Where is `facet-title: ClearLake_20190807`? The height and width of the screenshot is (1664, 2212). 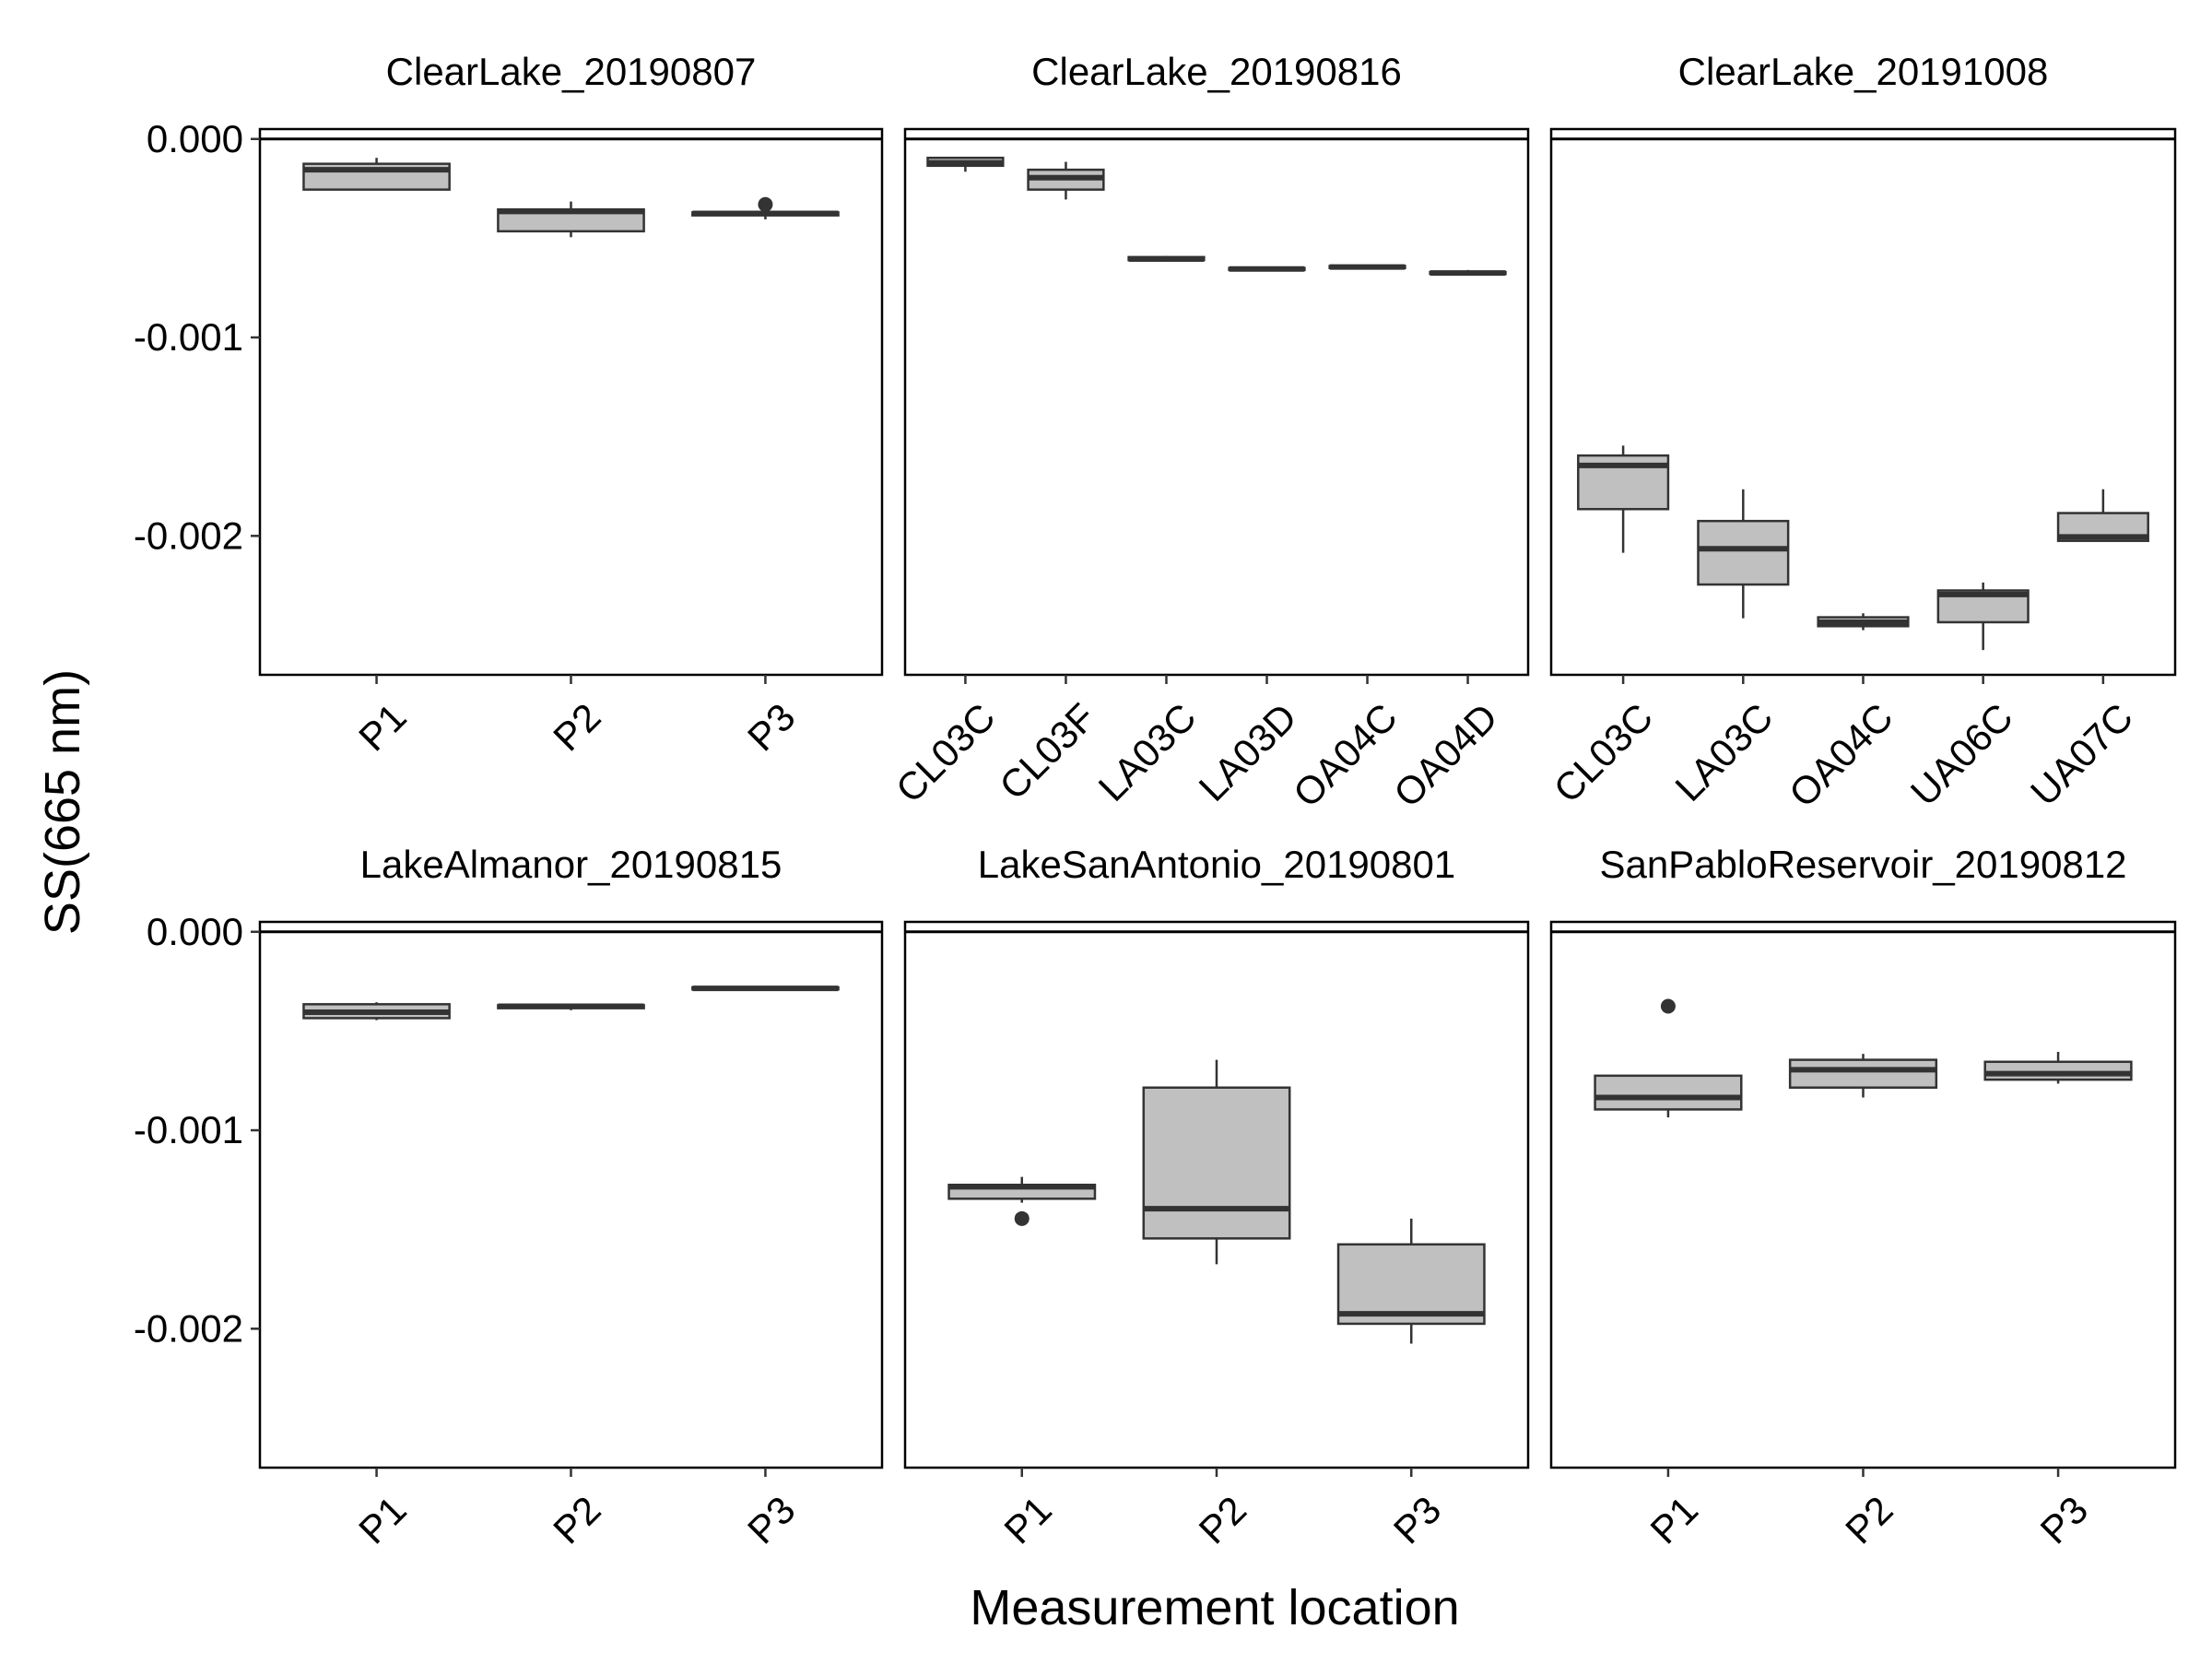 facet-title: ClearLake_20190807 is located at coordinates (571, 71).